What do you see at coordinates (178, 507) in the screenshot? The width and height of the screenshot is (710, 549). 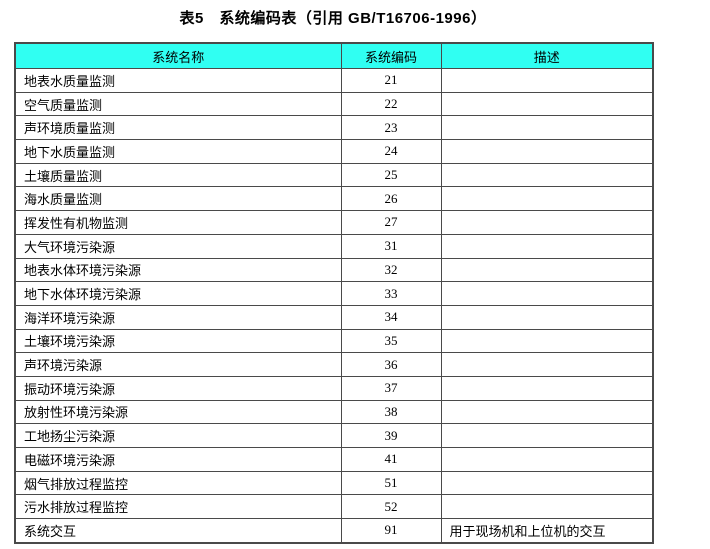 I see `cell-system-name: 污水排放过程监控` at bounding box center [178, 507].